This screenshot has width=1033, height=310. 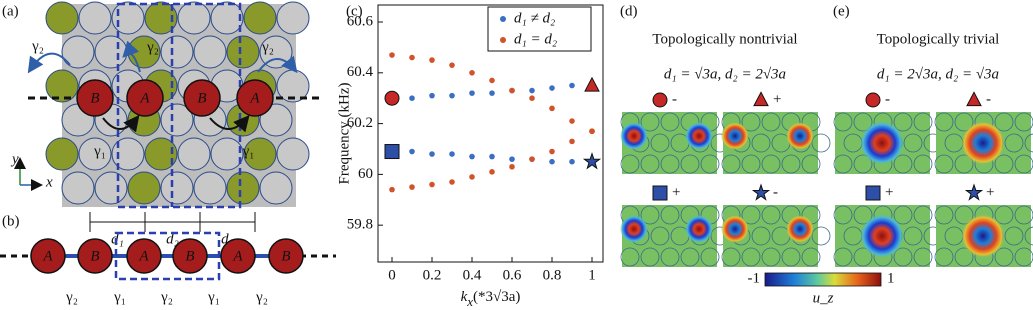 I want to click on x-tick-label: 1, so click(x=592, y=275).